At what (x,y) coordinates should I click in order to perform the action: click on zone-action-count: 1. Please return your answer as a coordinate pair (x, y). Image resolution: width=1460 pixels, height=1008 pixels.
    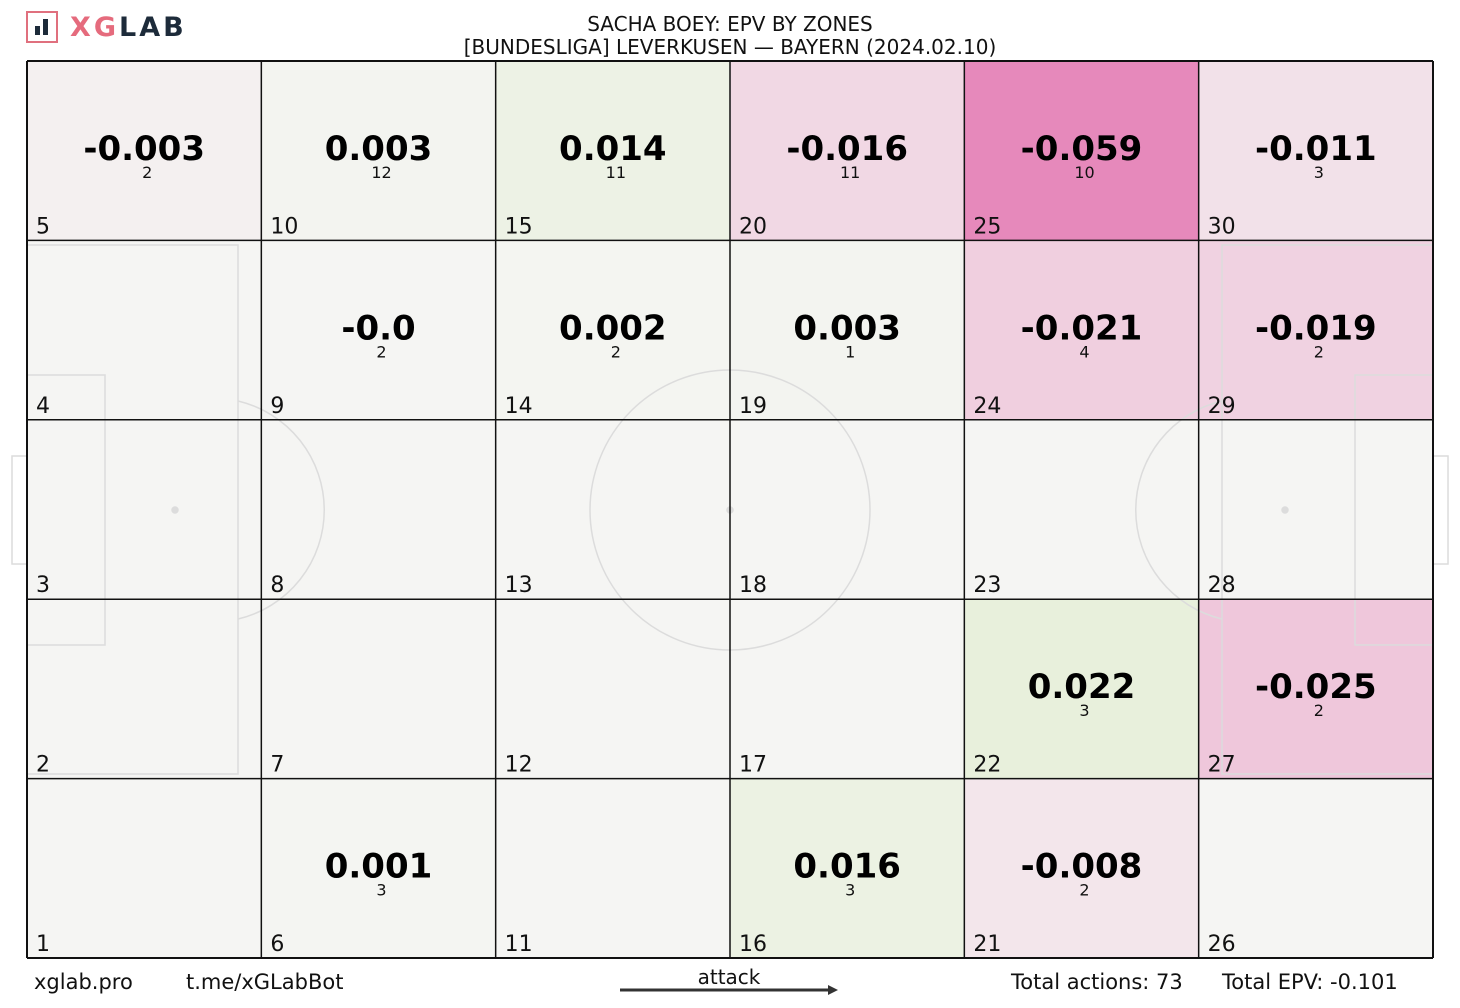
    Looking at the image, I should click on (850, 351).